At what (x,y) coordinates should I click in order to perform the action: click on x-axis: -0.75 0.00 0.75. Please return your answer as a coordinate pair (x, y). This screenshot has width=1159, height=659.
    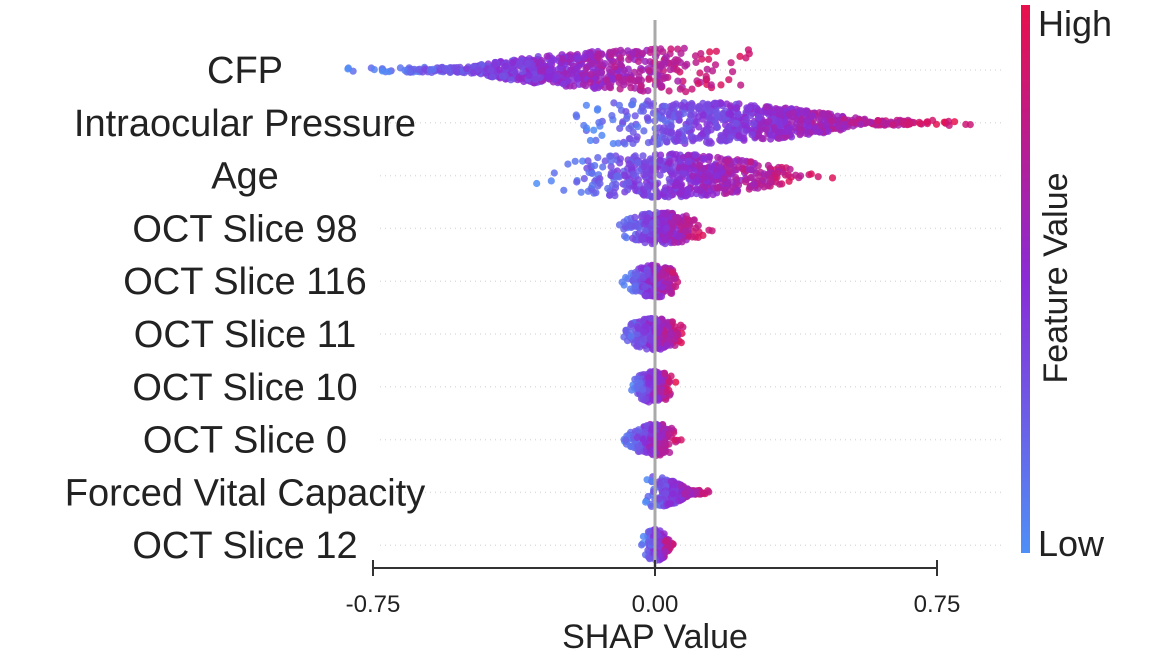
    Looking at the image, I should click on (653, 589).